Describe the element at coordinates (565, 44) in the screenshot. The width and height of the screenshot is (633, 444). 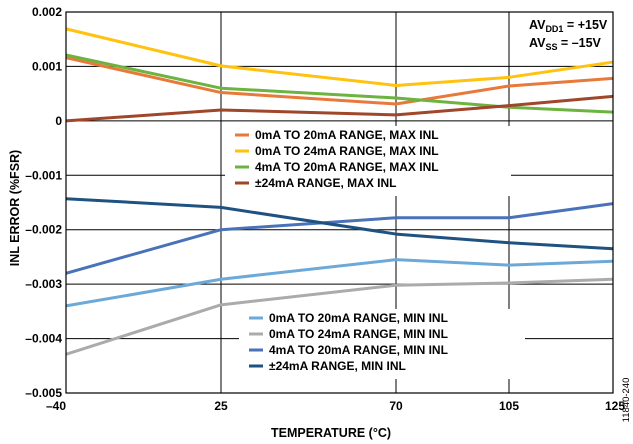
I see `supply-note-avss: AVSS = –15V` at that location.